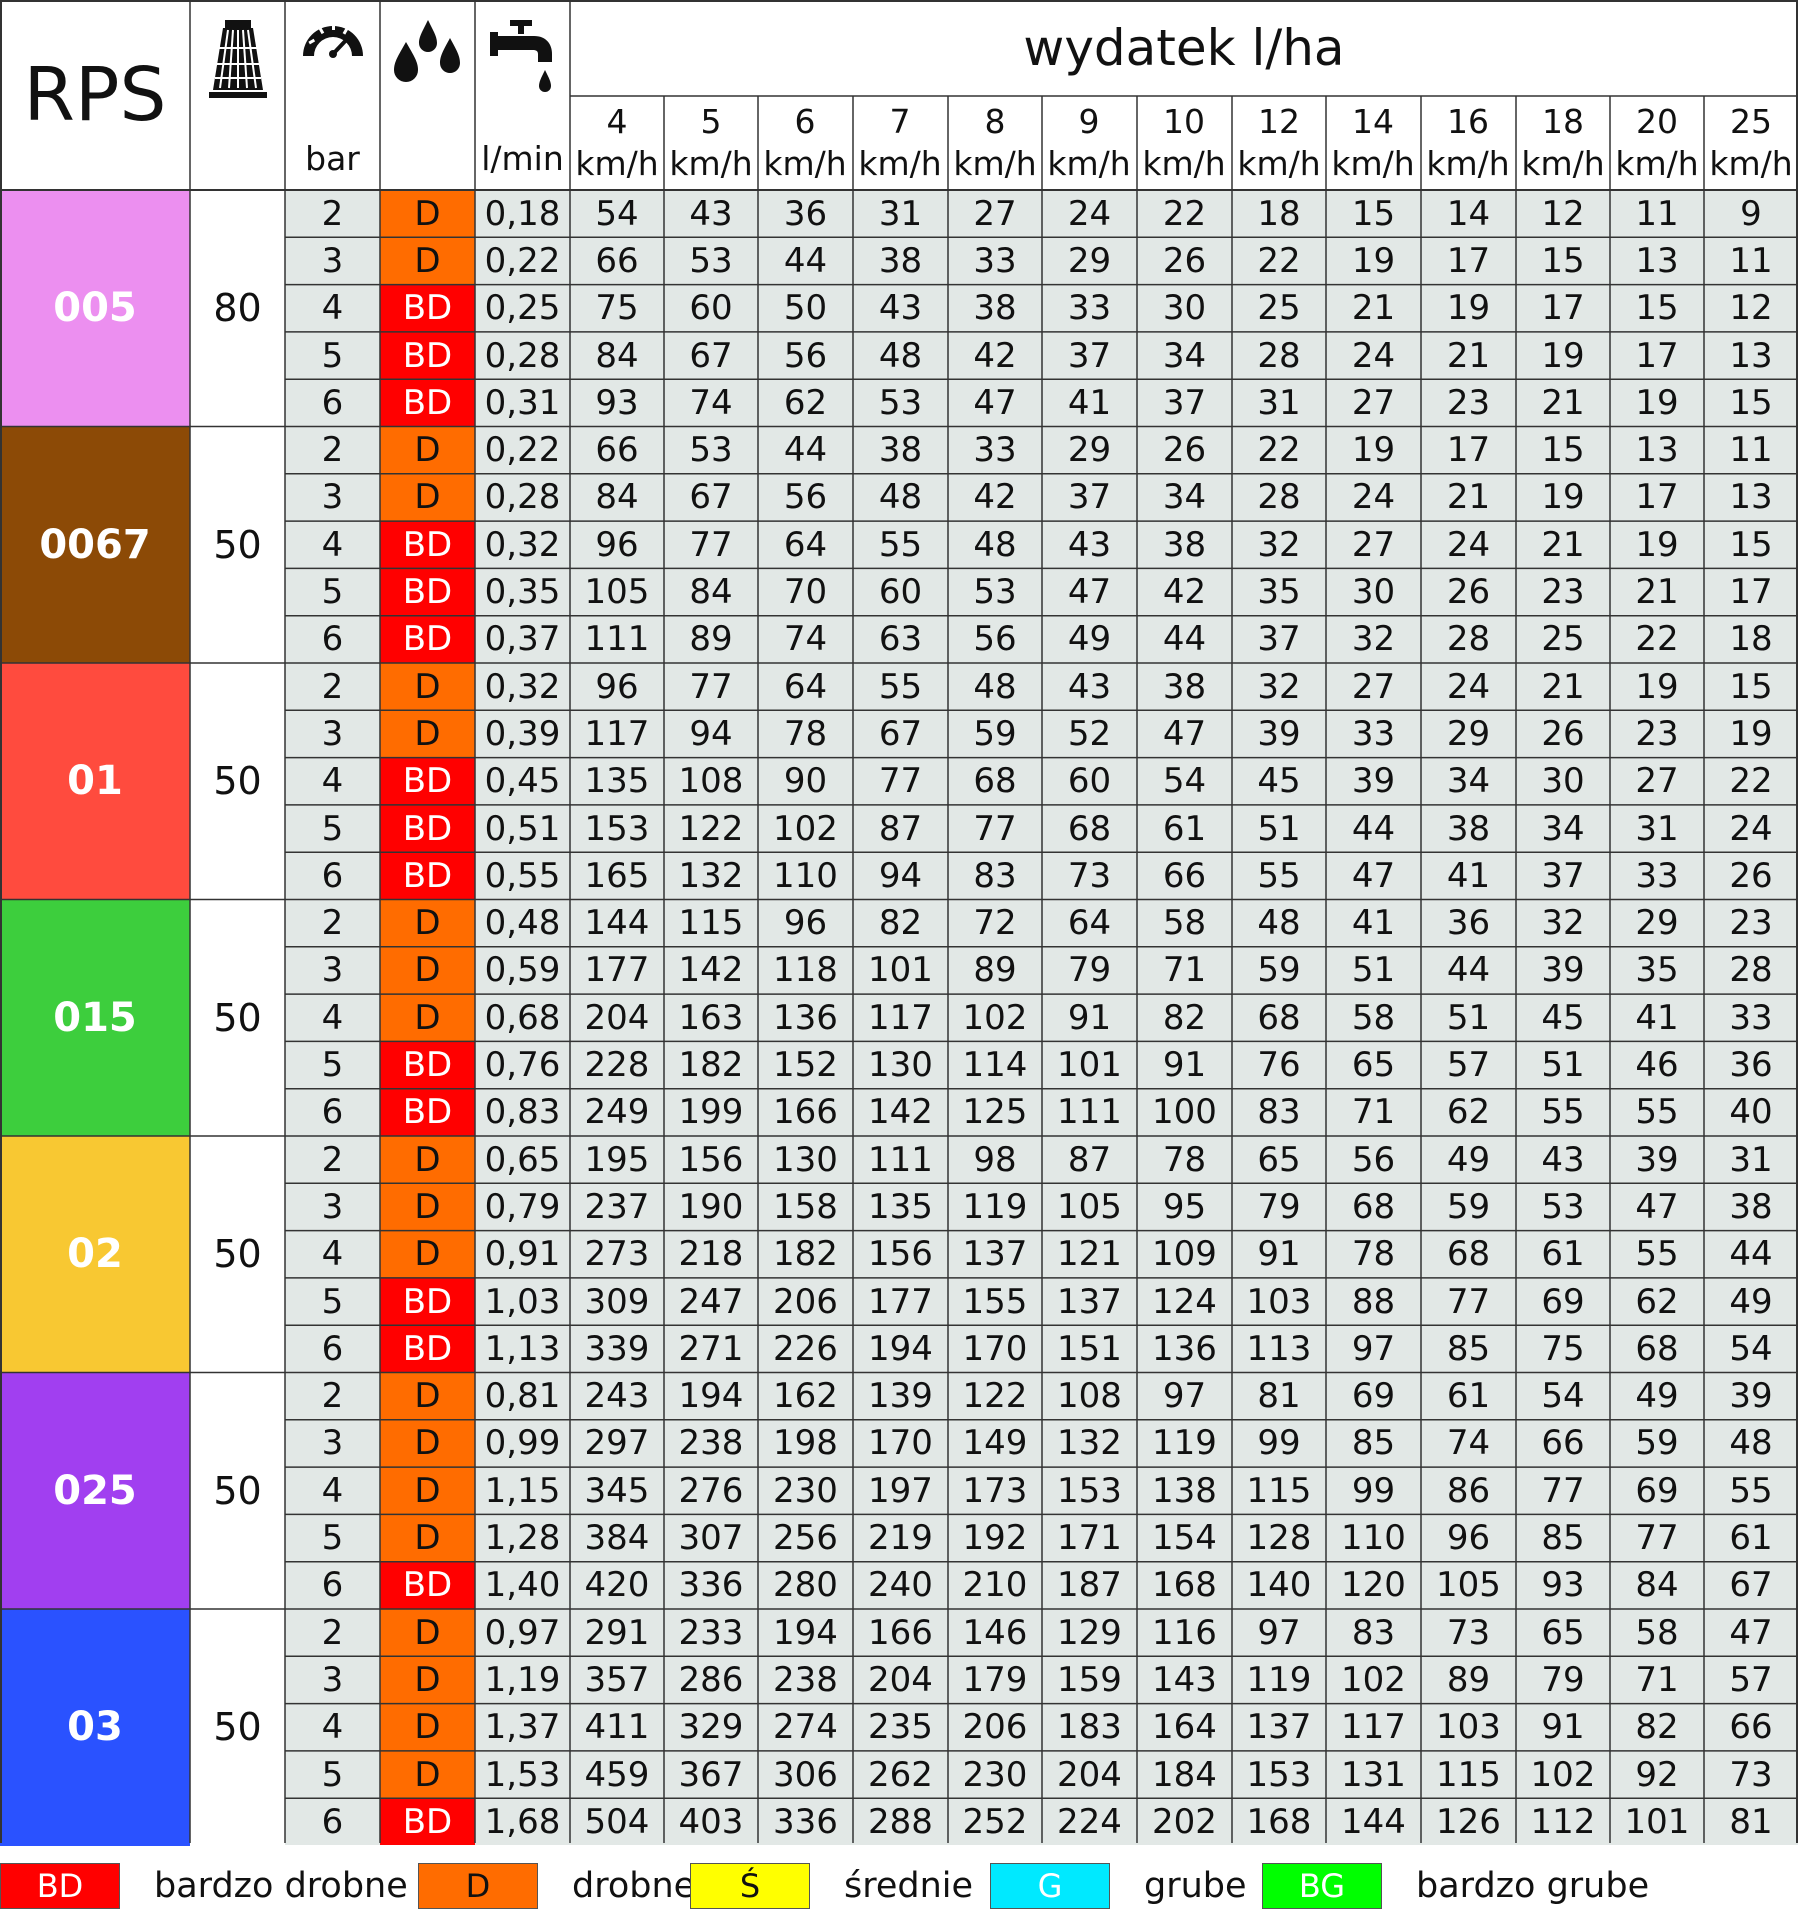 This screenshot has height=1912, width=1798. Describe the element at coordinates (1751, 781) in the screenshot. I see `rate-value: 22` at that location.